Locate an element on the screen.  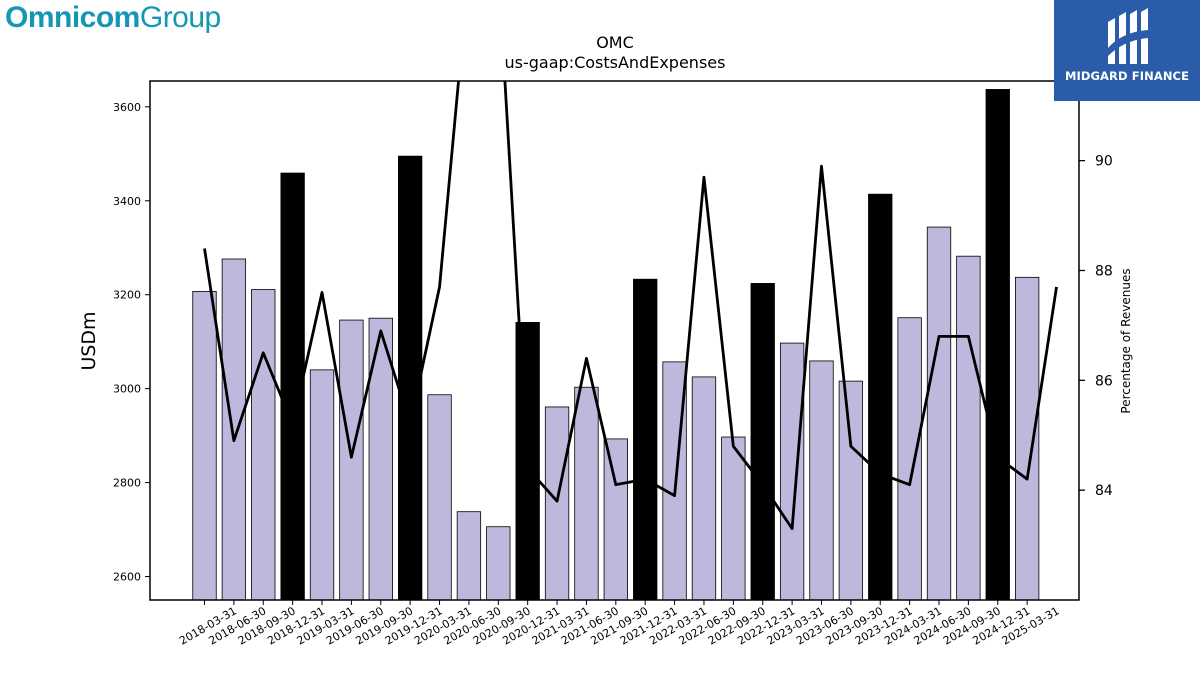
logo-text-bold: Omnicom is located at coordinates (72, 17).